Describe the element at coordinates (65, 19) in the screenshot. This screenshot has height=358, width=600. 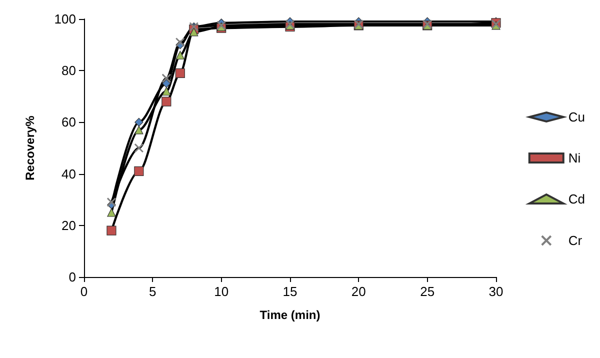
I see `y-tick-label: 100` at that location.